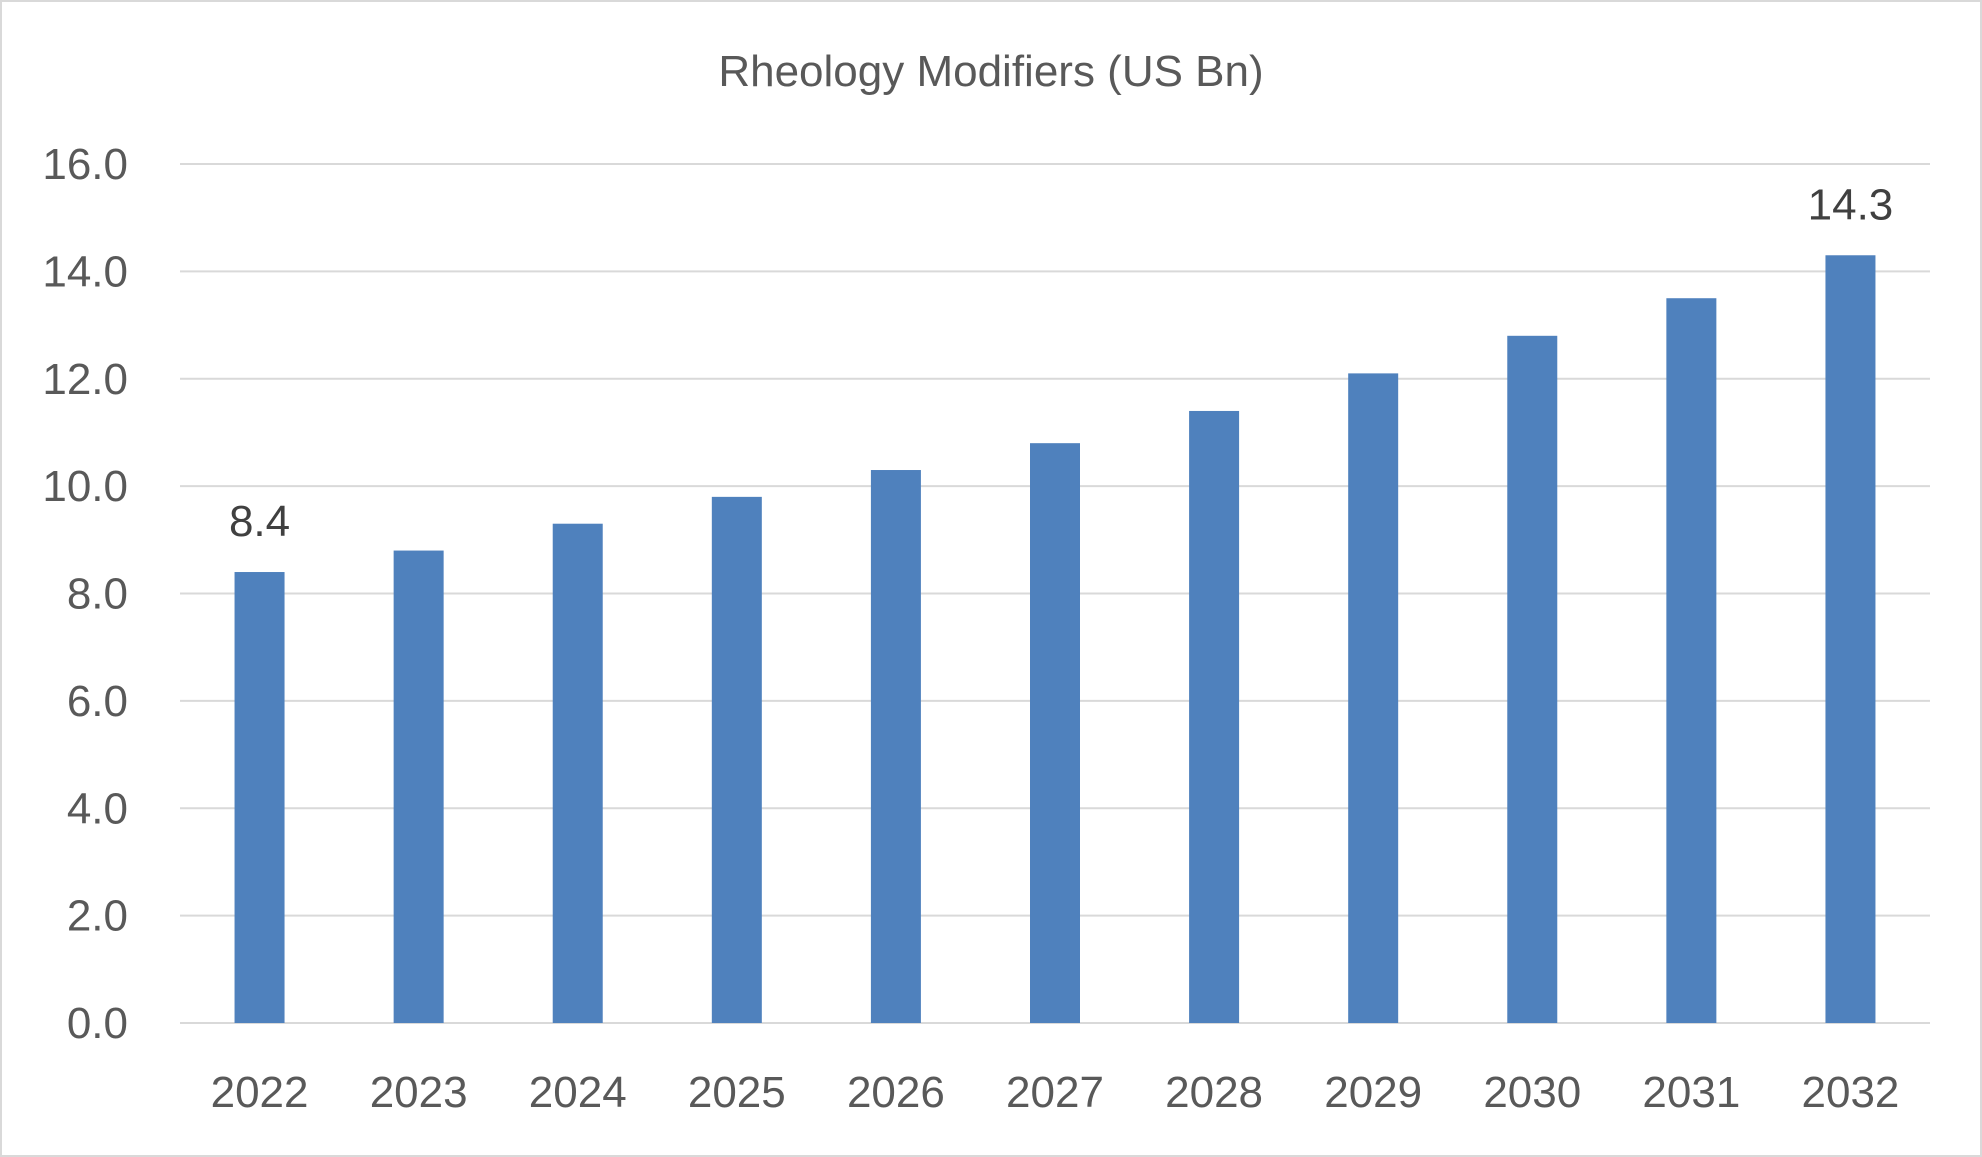 The height and width of the screenshot is (1157, 1982). I want to click on x-tick-label: 2024, so click(578, 1092).